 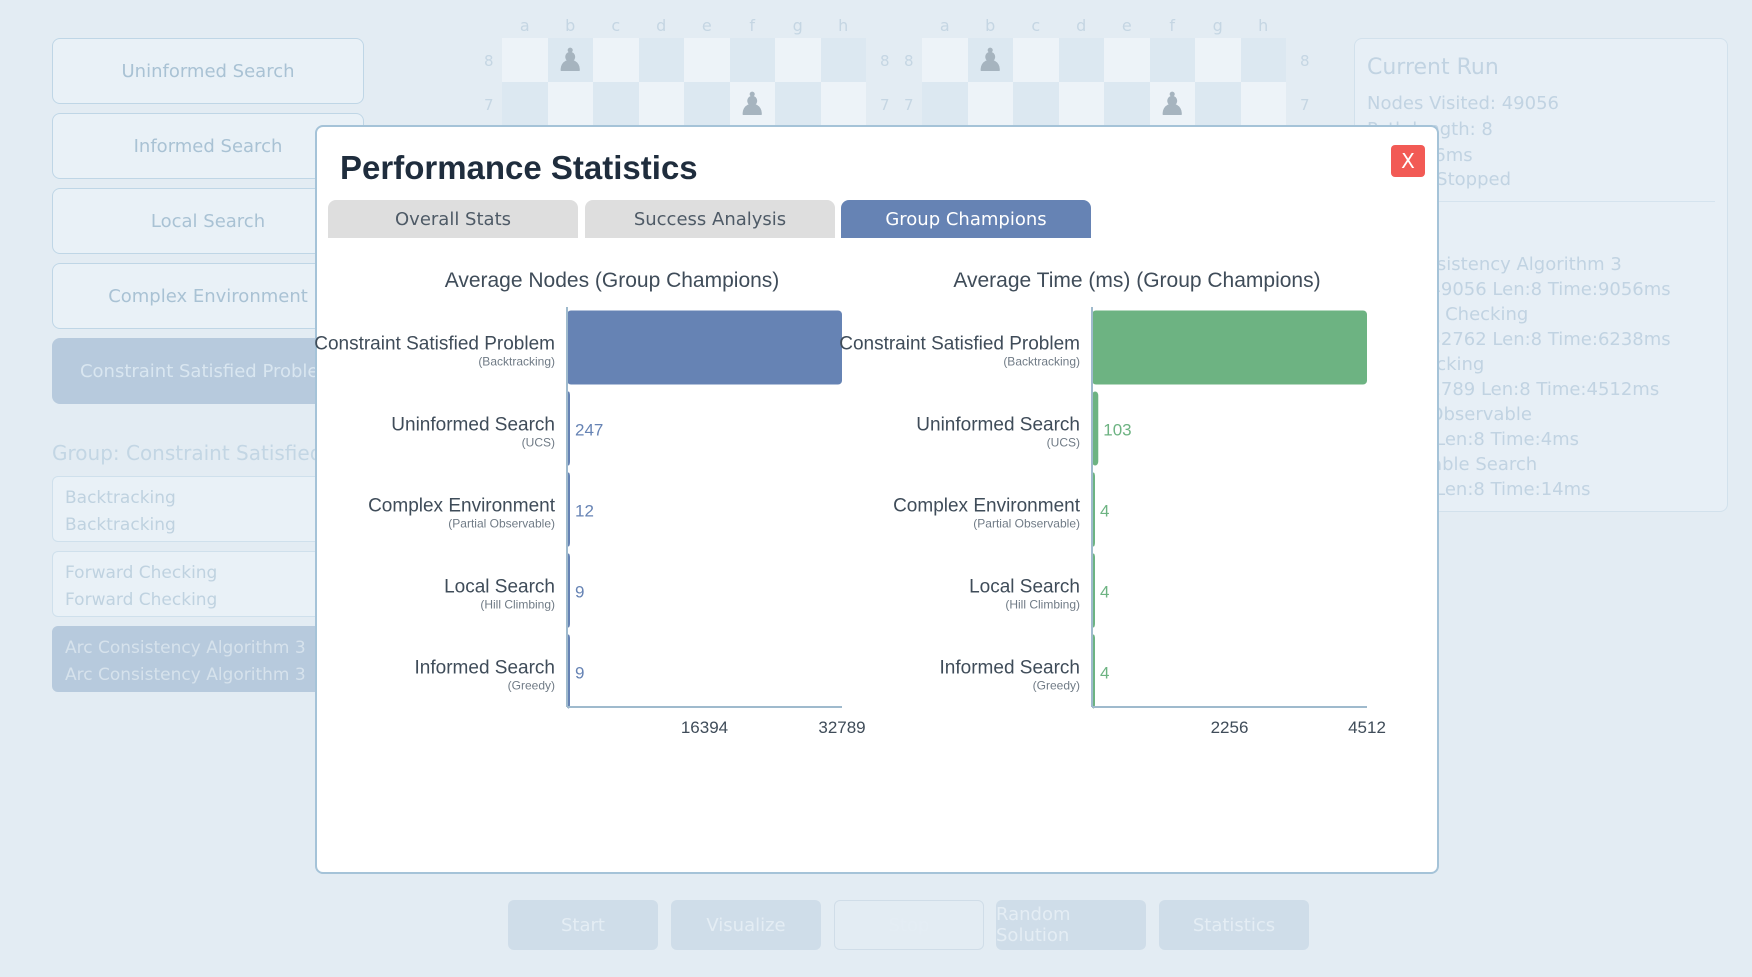 What do you see at coordinates (141, 573) in the screenshot?
I see `algorithm-name: Forward Checking` at bounding box center [141, 573].